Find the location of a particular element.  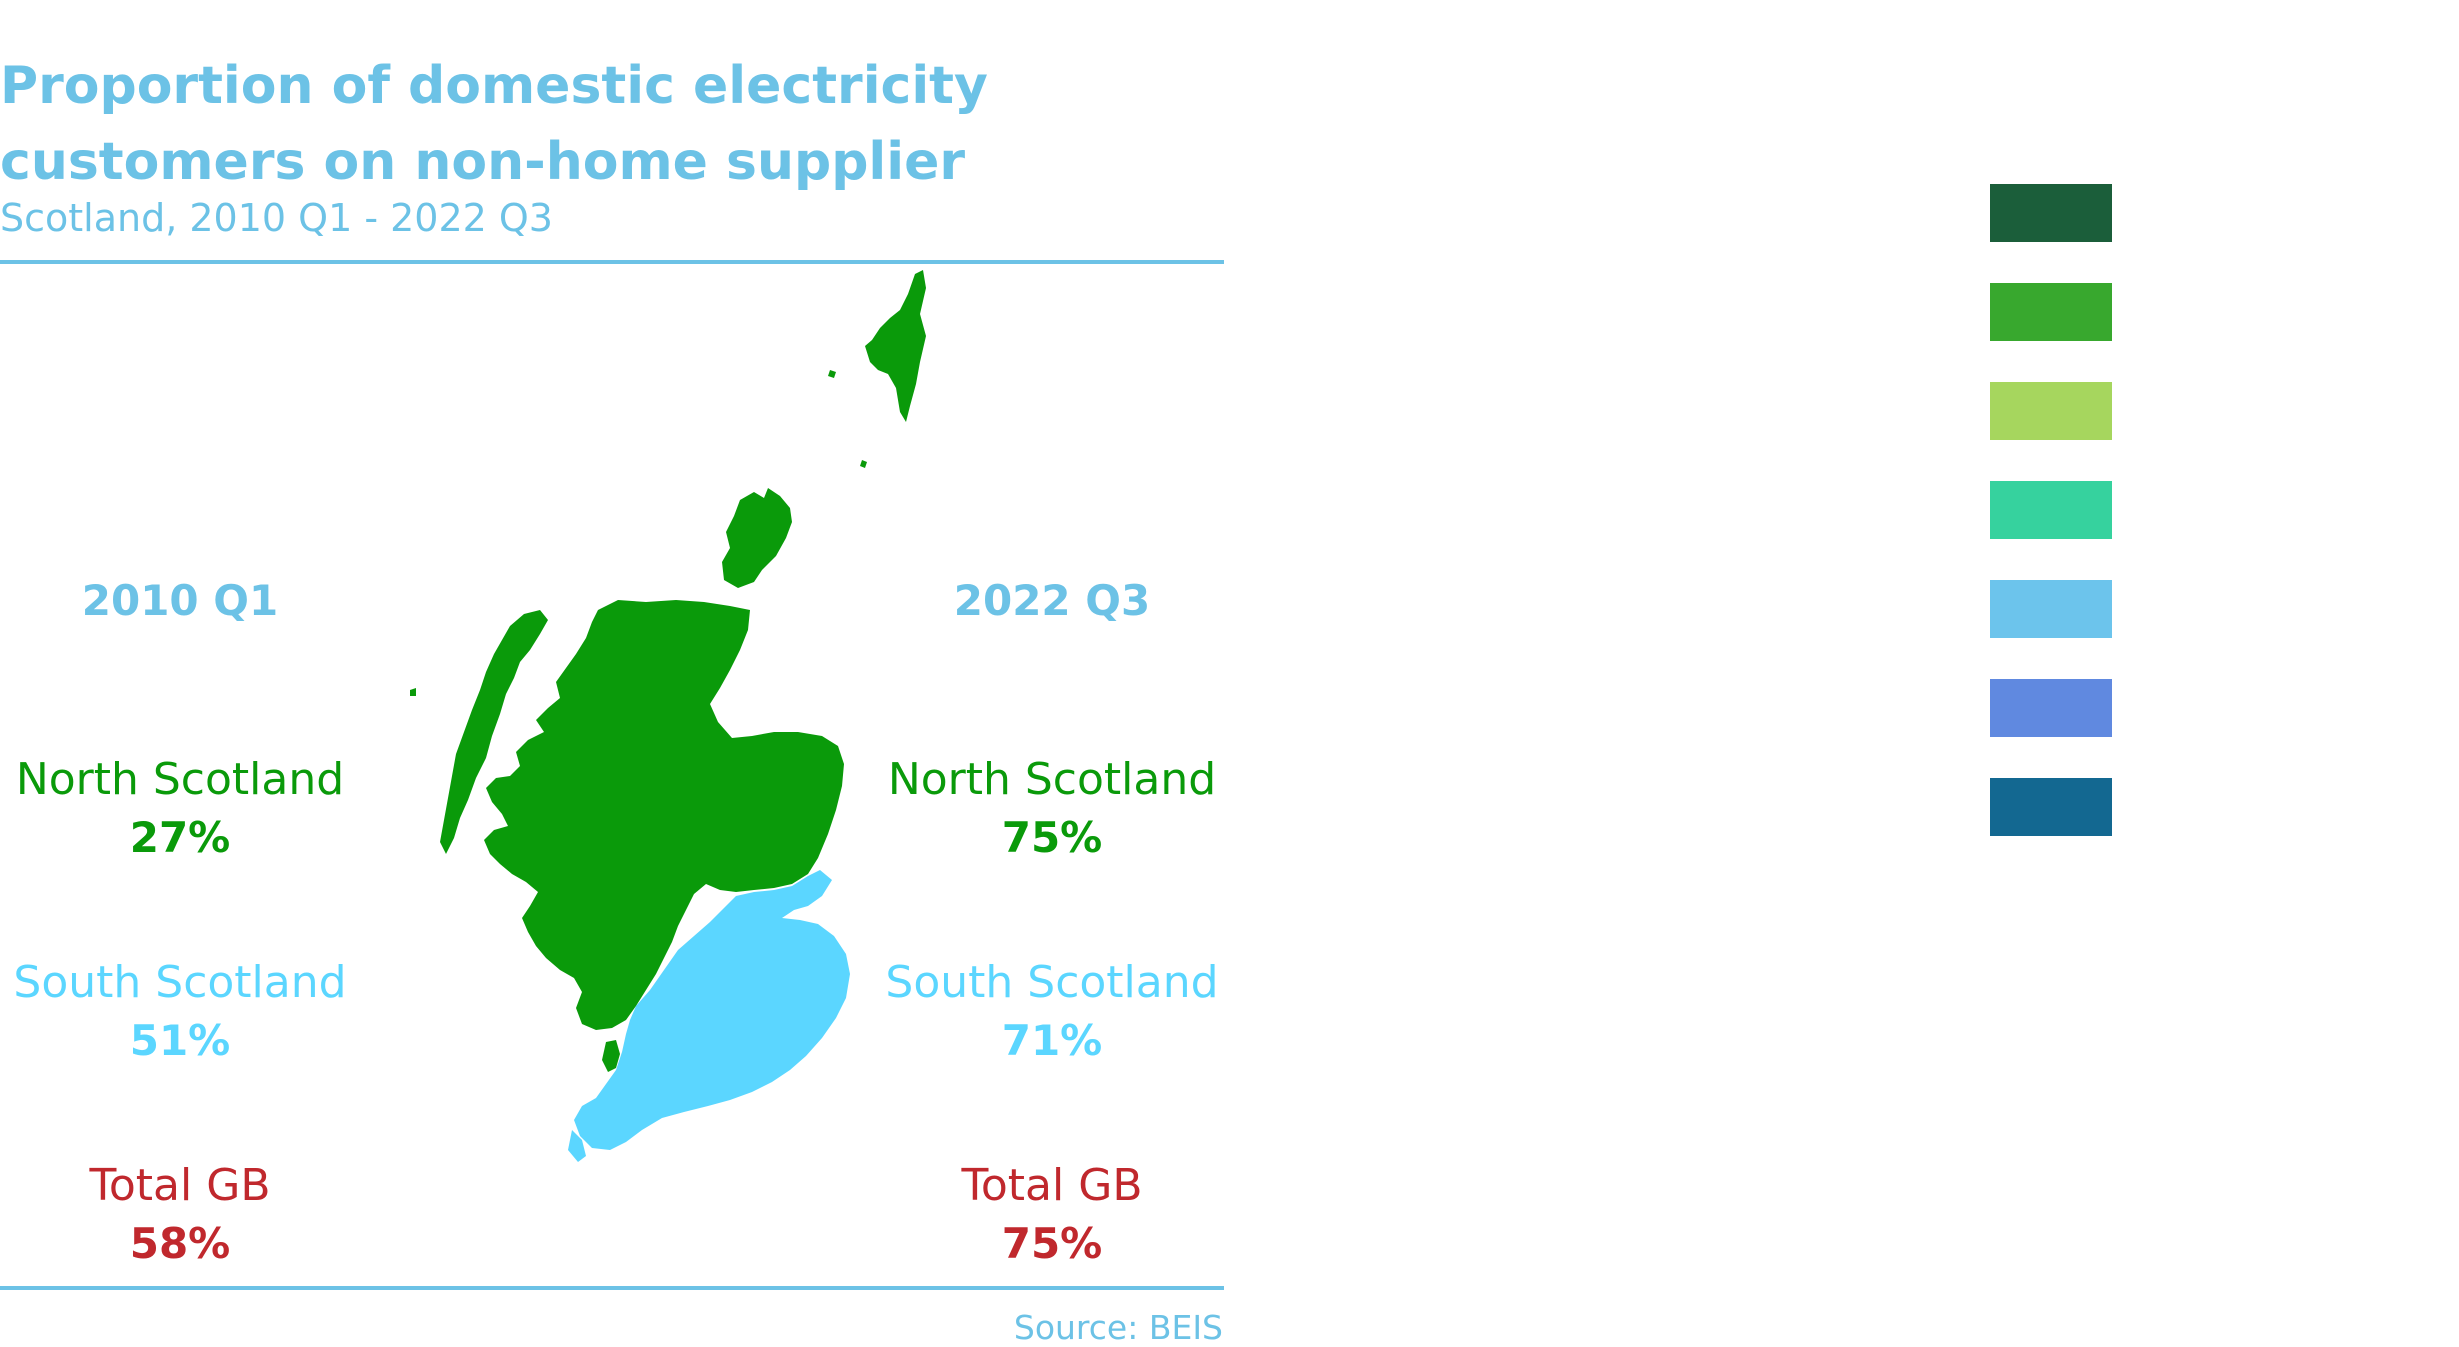

left-south-value: 51% is located at coordinates (180, 1040).